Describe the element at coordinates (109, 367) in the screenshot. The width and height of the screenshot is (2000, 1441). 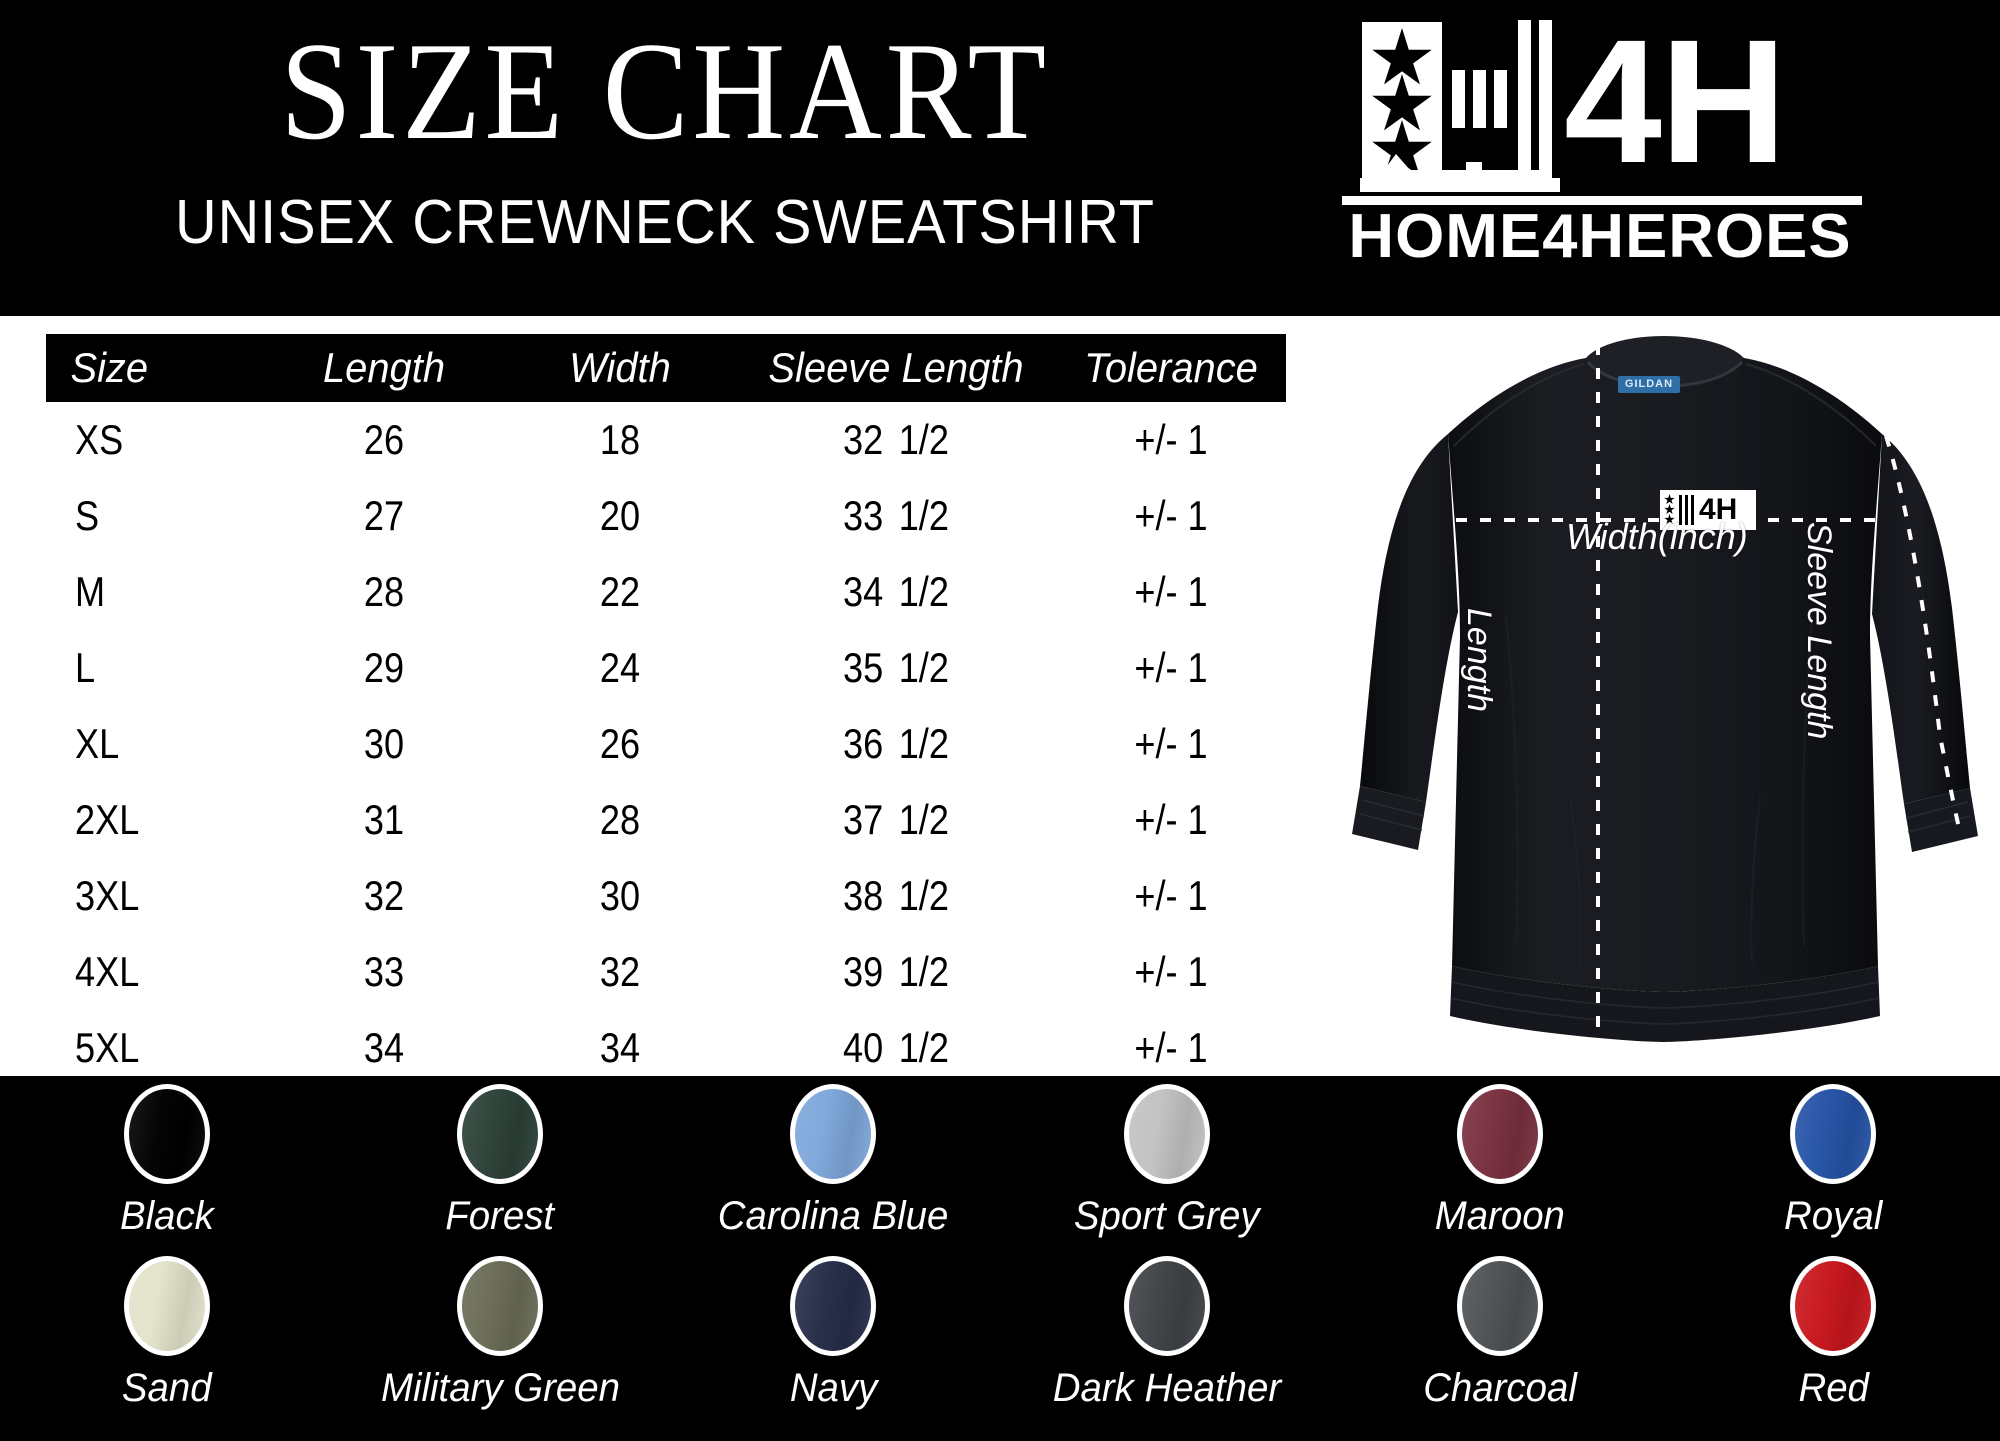
I see `column-header-size: Size` at that location.